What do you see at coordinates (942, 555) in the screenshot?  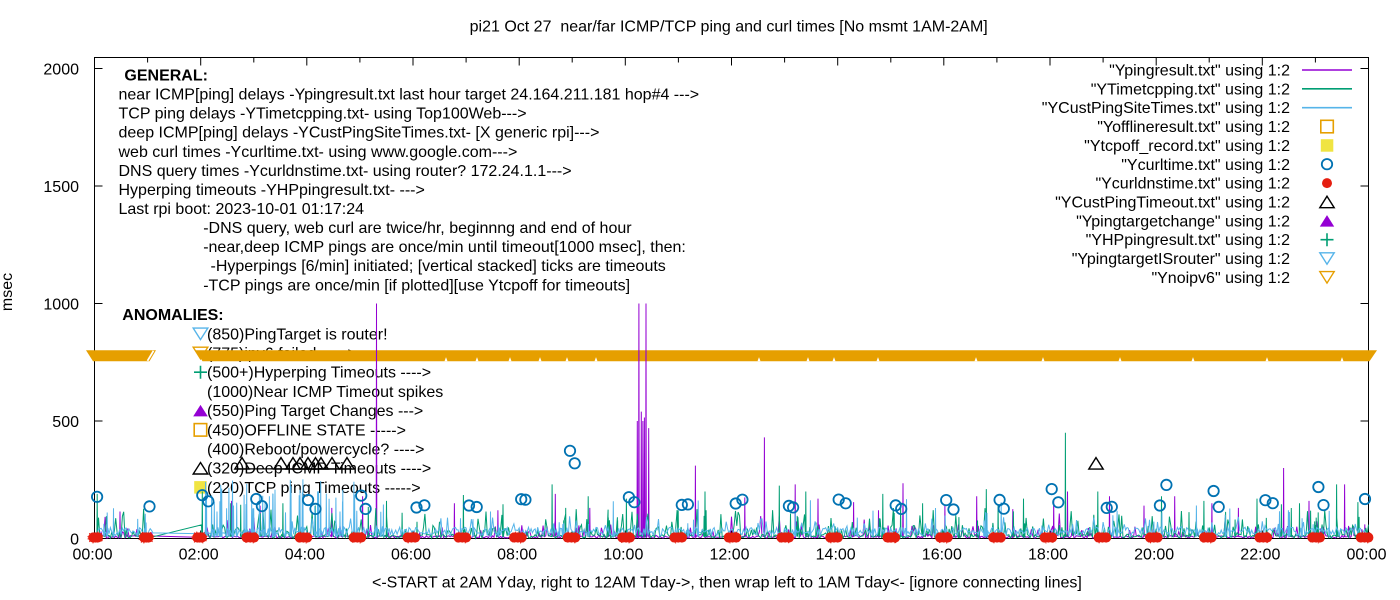 I see `svg-text: 16:00` at bounding box center [942, 555].